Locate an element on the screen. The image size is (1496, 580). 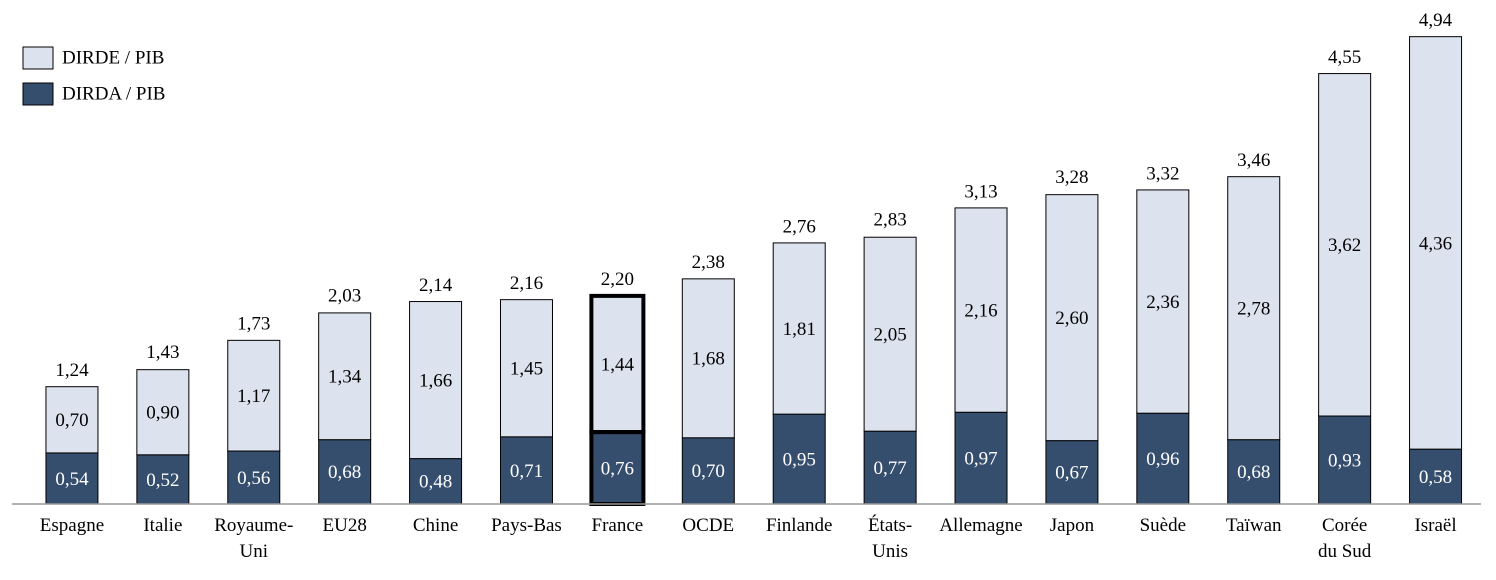
x-tick-label: Chine is located at coordinates (435, 525).